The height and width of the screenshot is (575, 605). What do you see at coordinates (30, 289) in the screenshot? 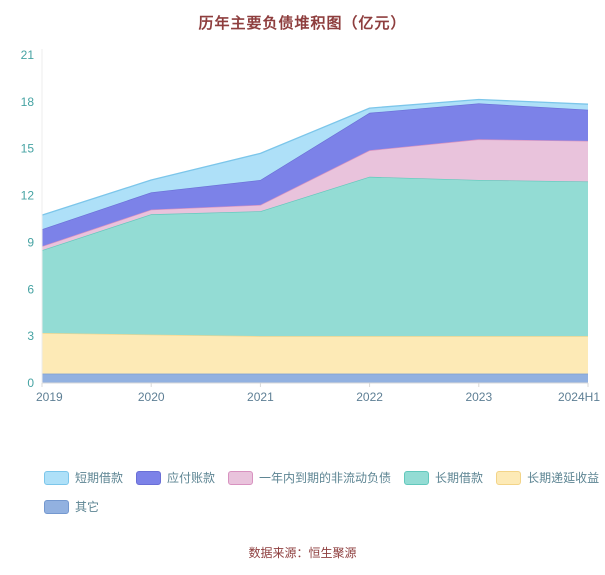
I see `svg-text: 6` at bounding box center [30, 289].